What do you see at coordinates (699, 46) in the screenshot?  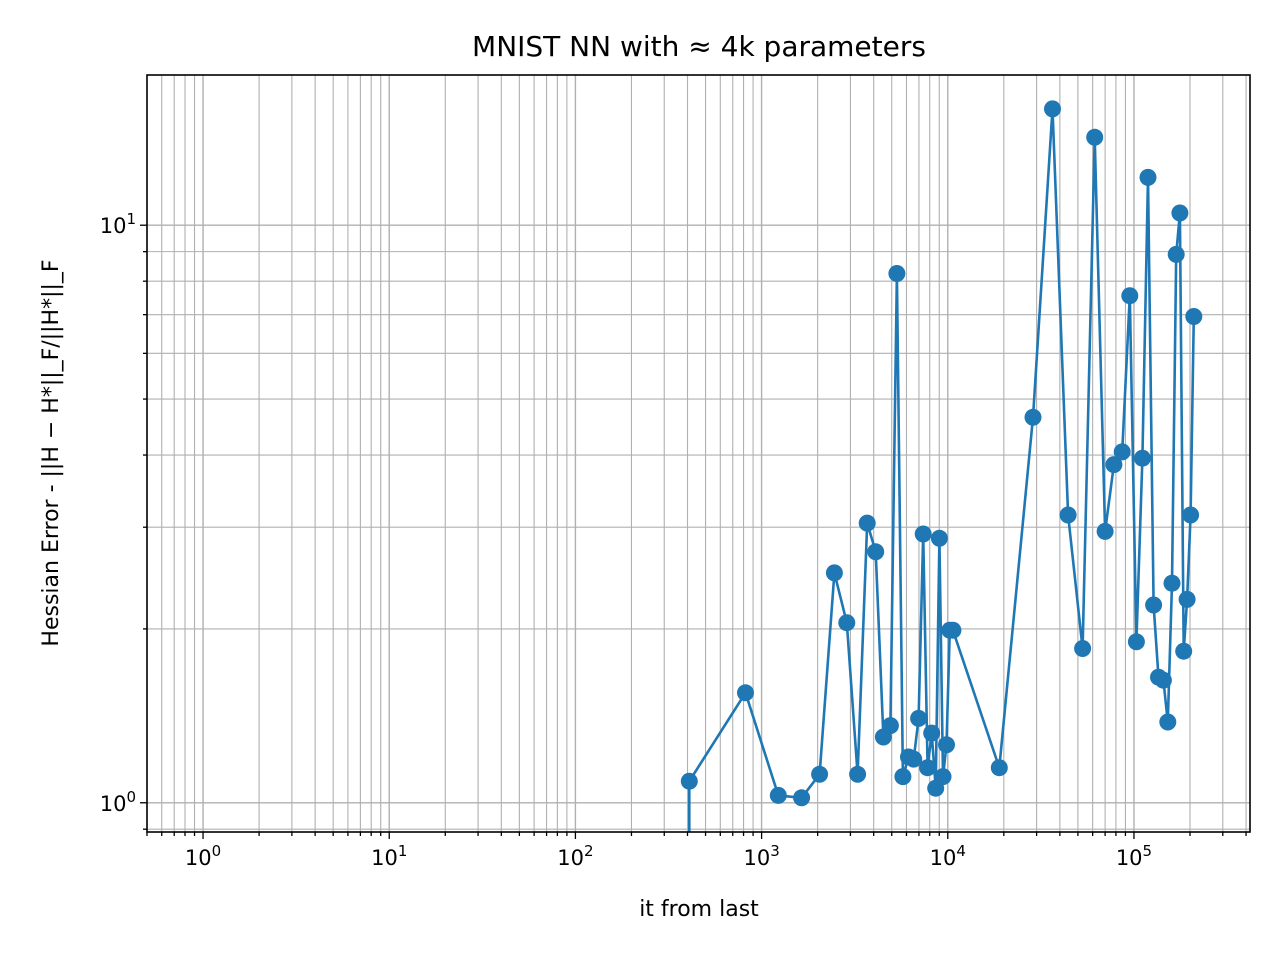 I see `chart-title: MNIST NN with ≈ 4k parameters` at bounding box center [699, 46].